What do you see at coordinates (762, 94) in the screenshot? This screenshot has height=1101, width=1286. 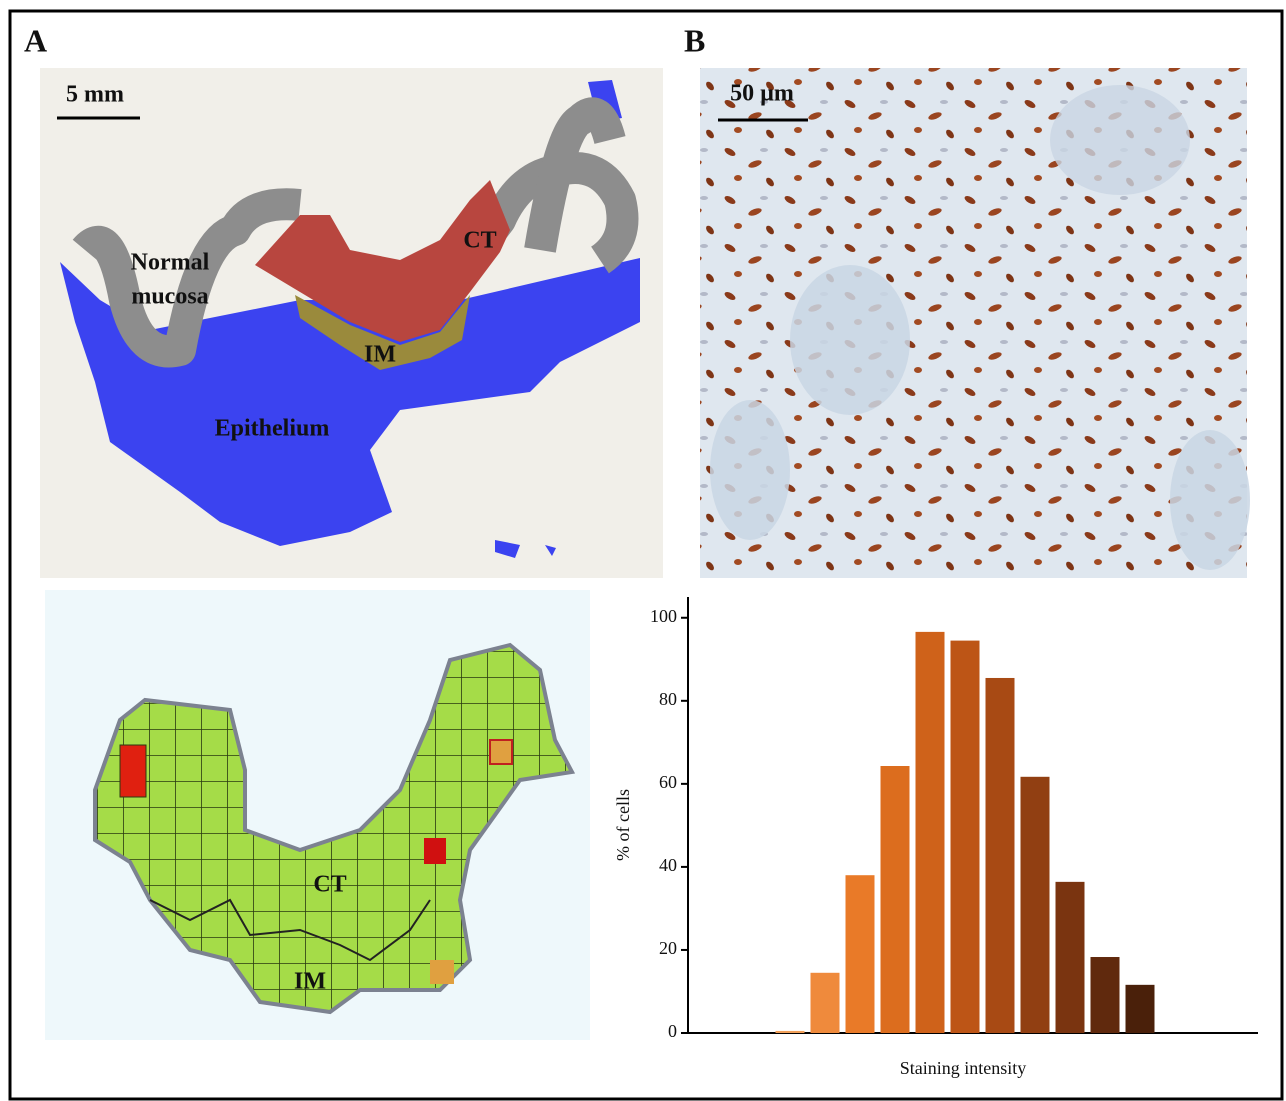 I see `scale-bar-label: 50 µm` at bounding box center [762, 94].